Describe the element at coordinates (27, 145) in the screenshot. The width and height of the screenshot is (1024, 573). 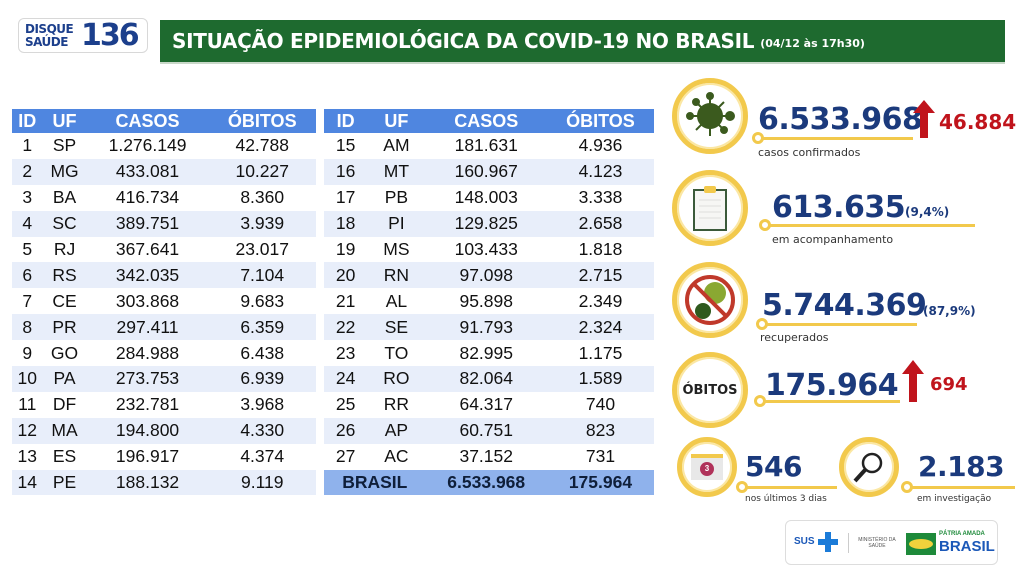
I see `table-cell: 1` at that location.